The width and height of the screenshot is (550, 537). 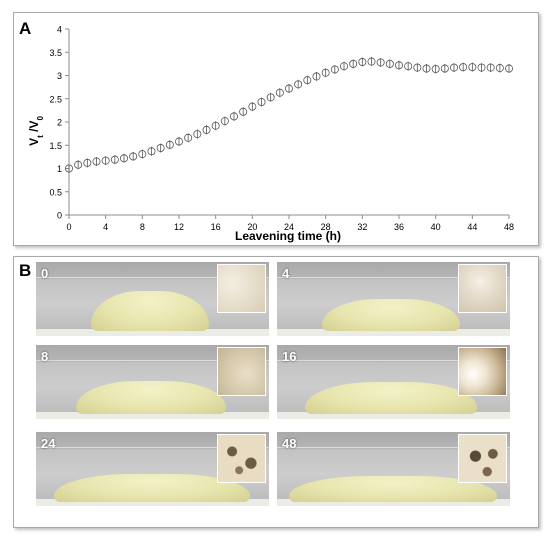 I want to click on panel-a-letter: A, so click(x=25, y=28).